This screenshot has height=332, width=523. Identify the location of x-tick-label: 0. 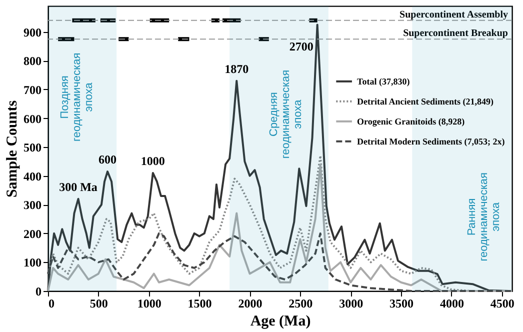
(51, 303).